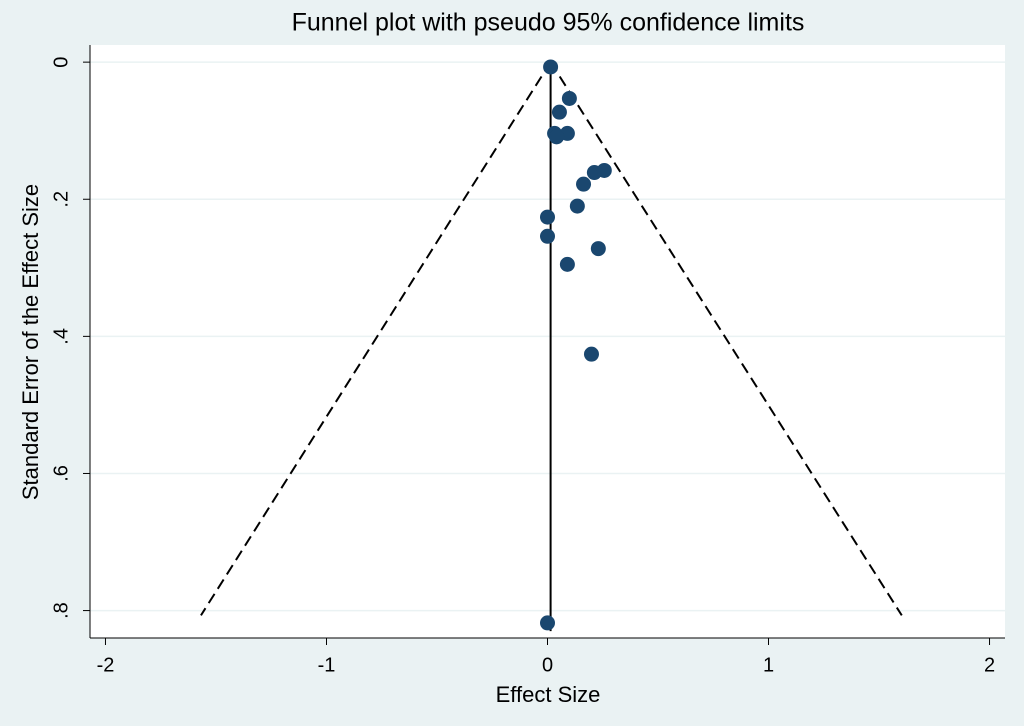  What do you see at coordinates (547, 665) in the screenshot?
I see `x-tick-label: 0` at bounding box center [547, 665].